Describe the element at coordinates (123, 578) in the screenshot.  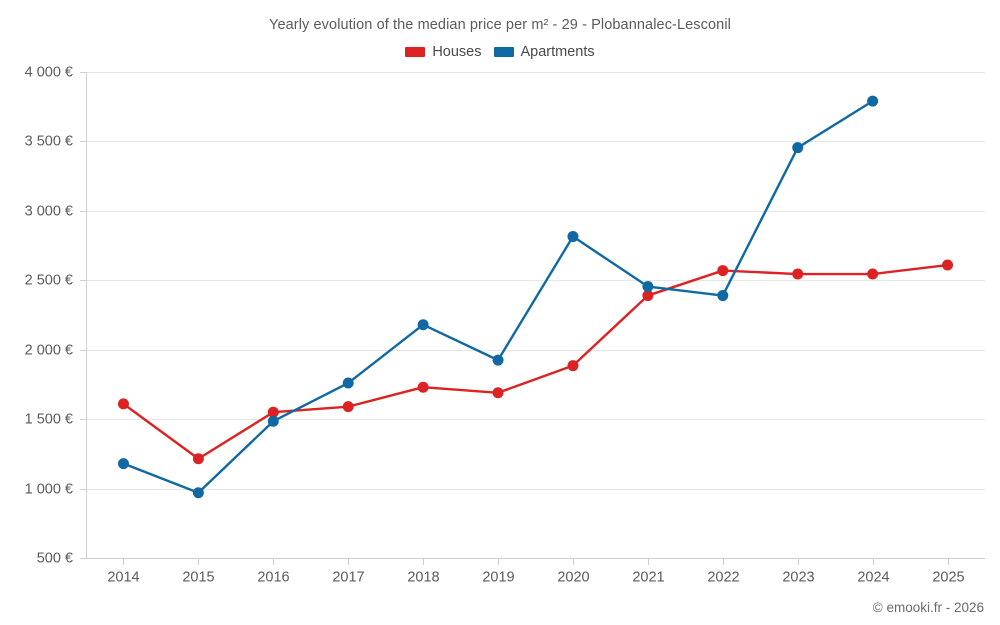
I see `x-tick-label: 2014` at that location.